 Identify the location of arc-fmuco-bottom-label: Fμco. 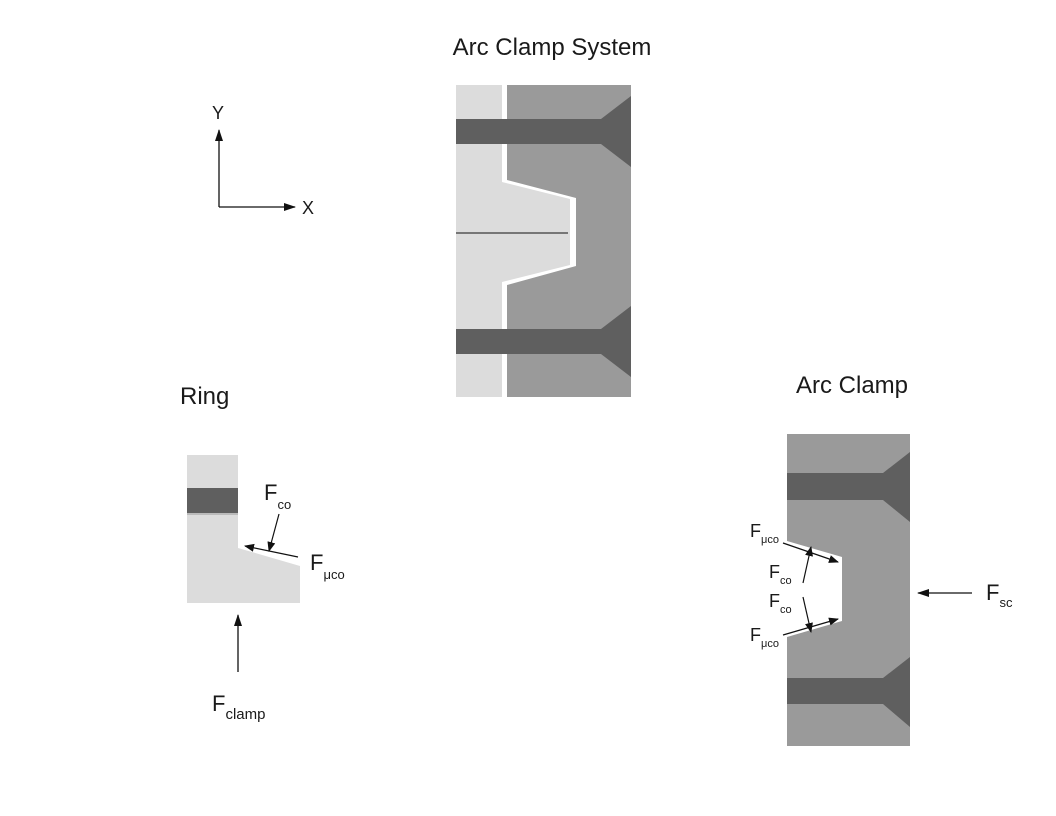
(764, 637).